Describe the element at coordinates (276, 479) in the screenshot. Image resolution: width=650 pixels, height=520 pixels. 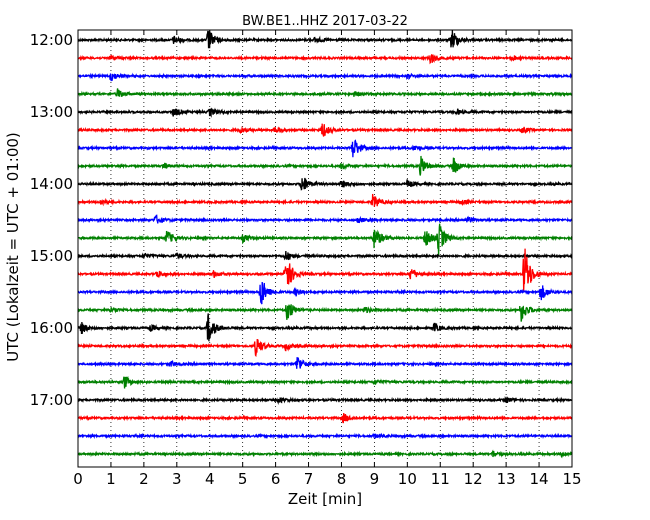
I see `x-tick-label: 6` at that location.